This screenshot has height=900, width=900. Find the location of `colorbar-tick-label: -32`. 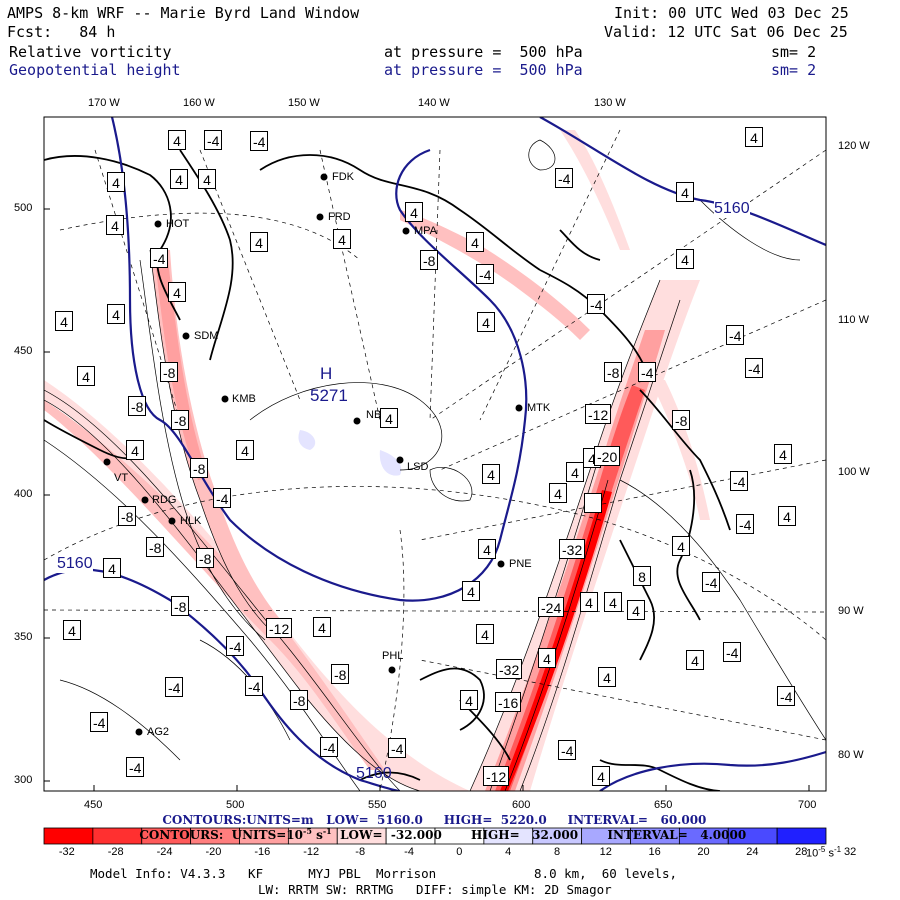

colorbar-tick-label: -32 is located at coordinates (66, 852).